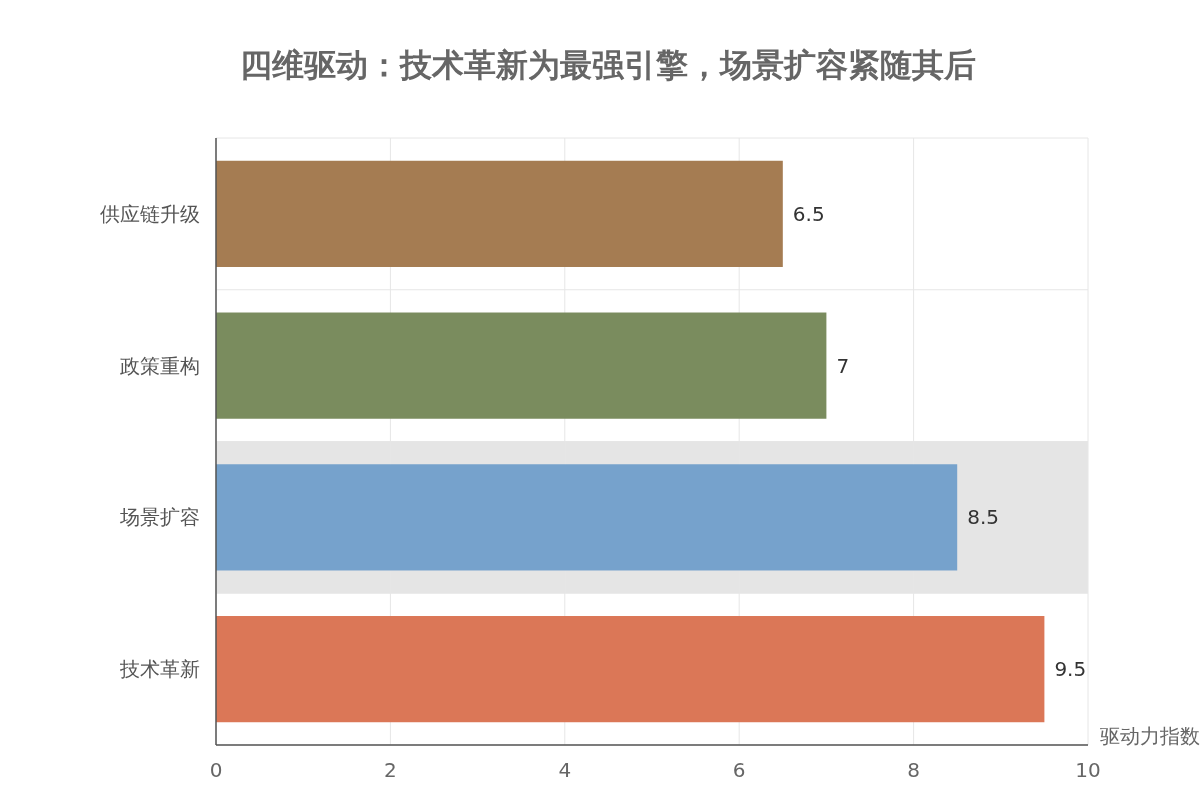  Describe the element at coordinates (843, 365) in the screenshot. I see `data-label: 7` at that location.